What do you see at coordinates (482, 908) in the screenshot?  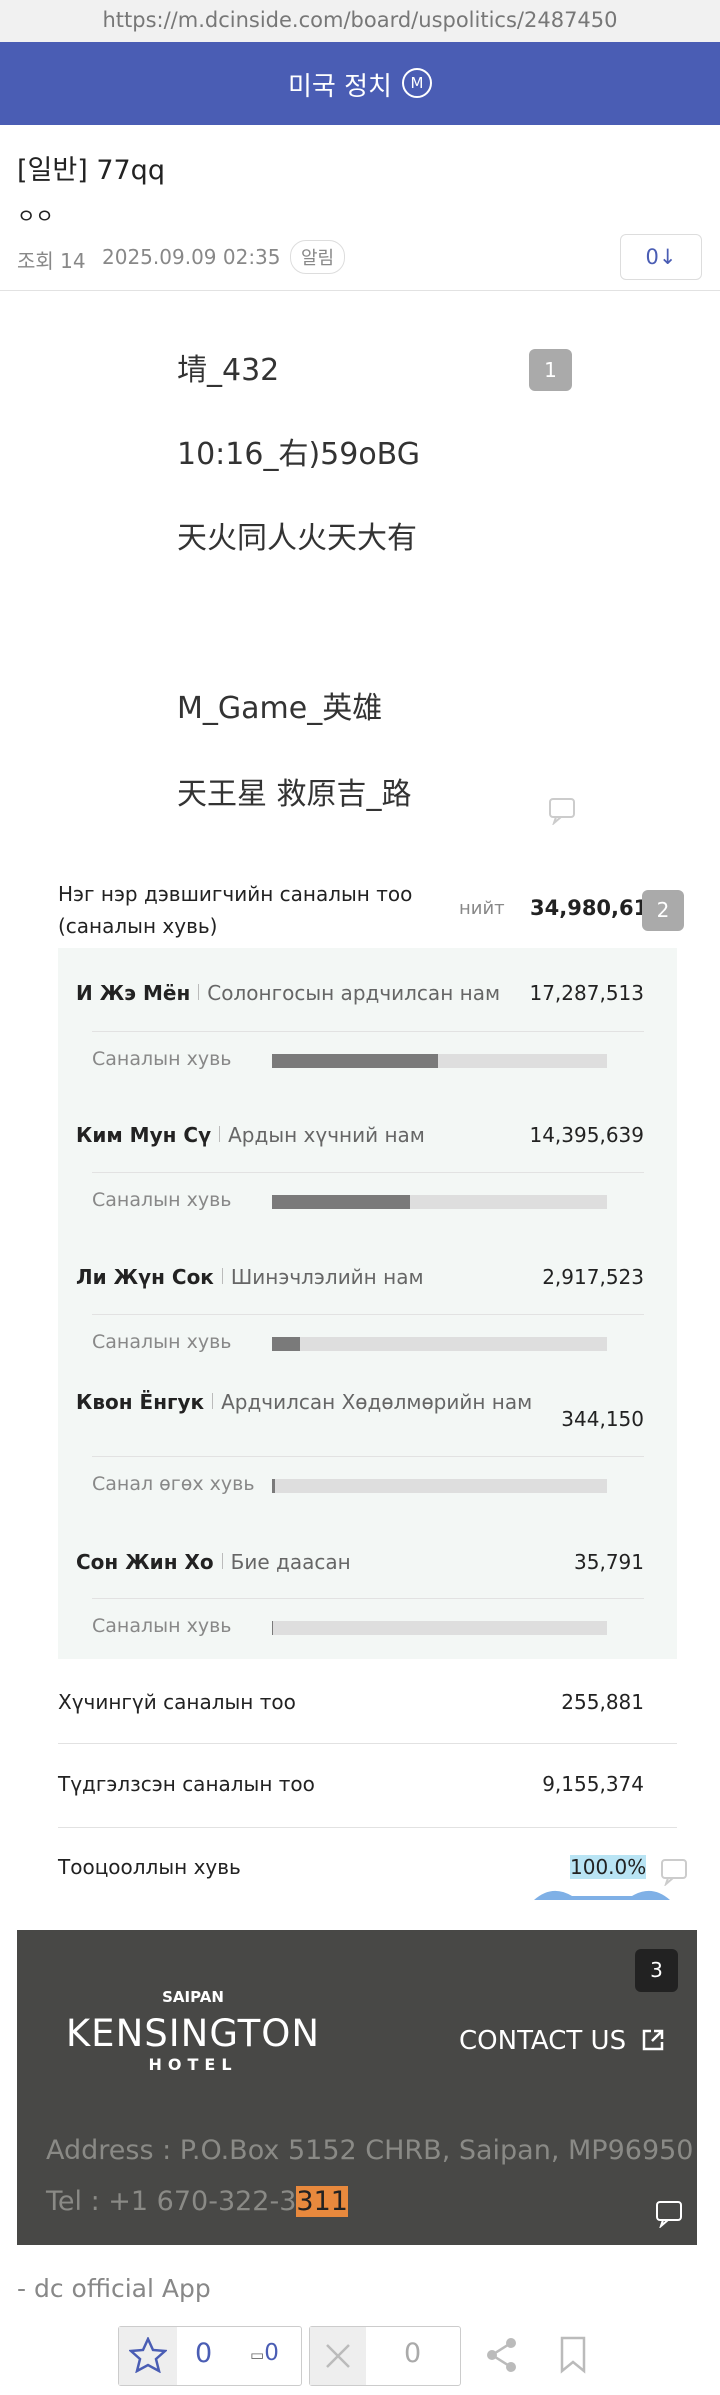 I see `total-label: нийт` at bounding box center [482, 908].